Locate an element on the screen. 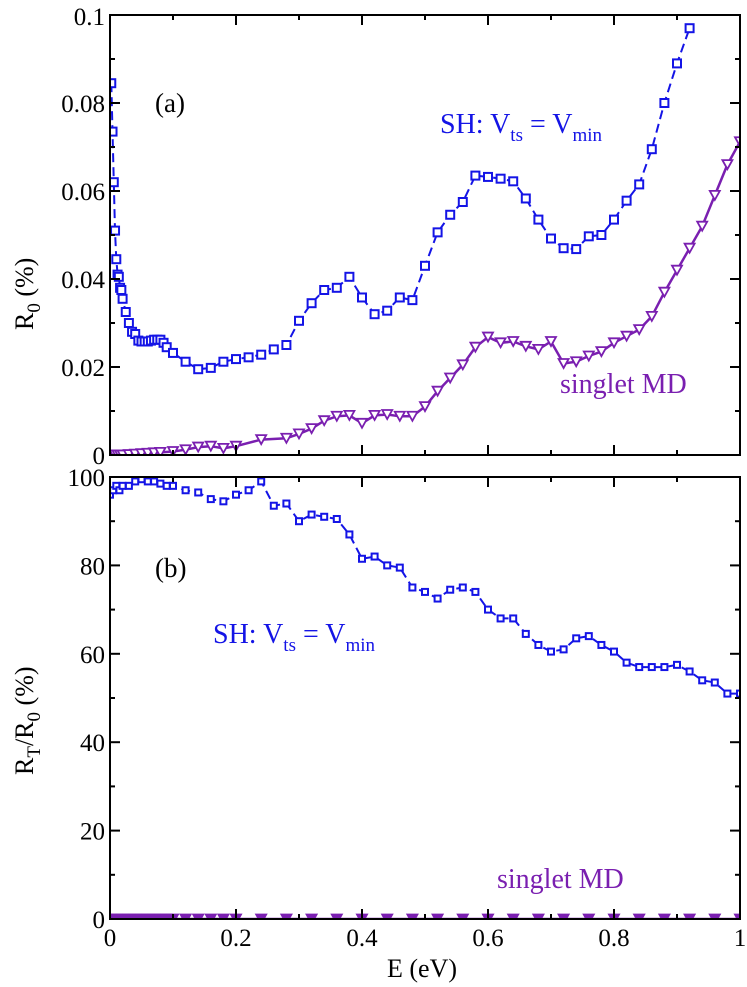  y-tick-label: 0.1 is located at coordinates (89, 17).